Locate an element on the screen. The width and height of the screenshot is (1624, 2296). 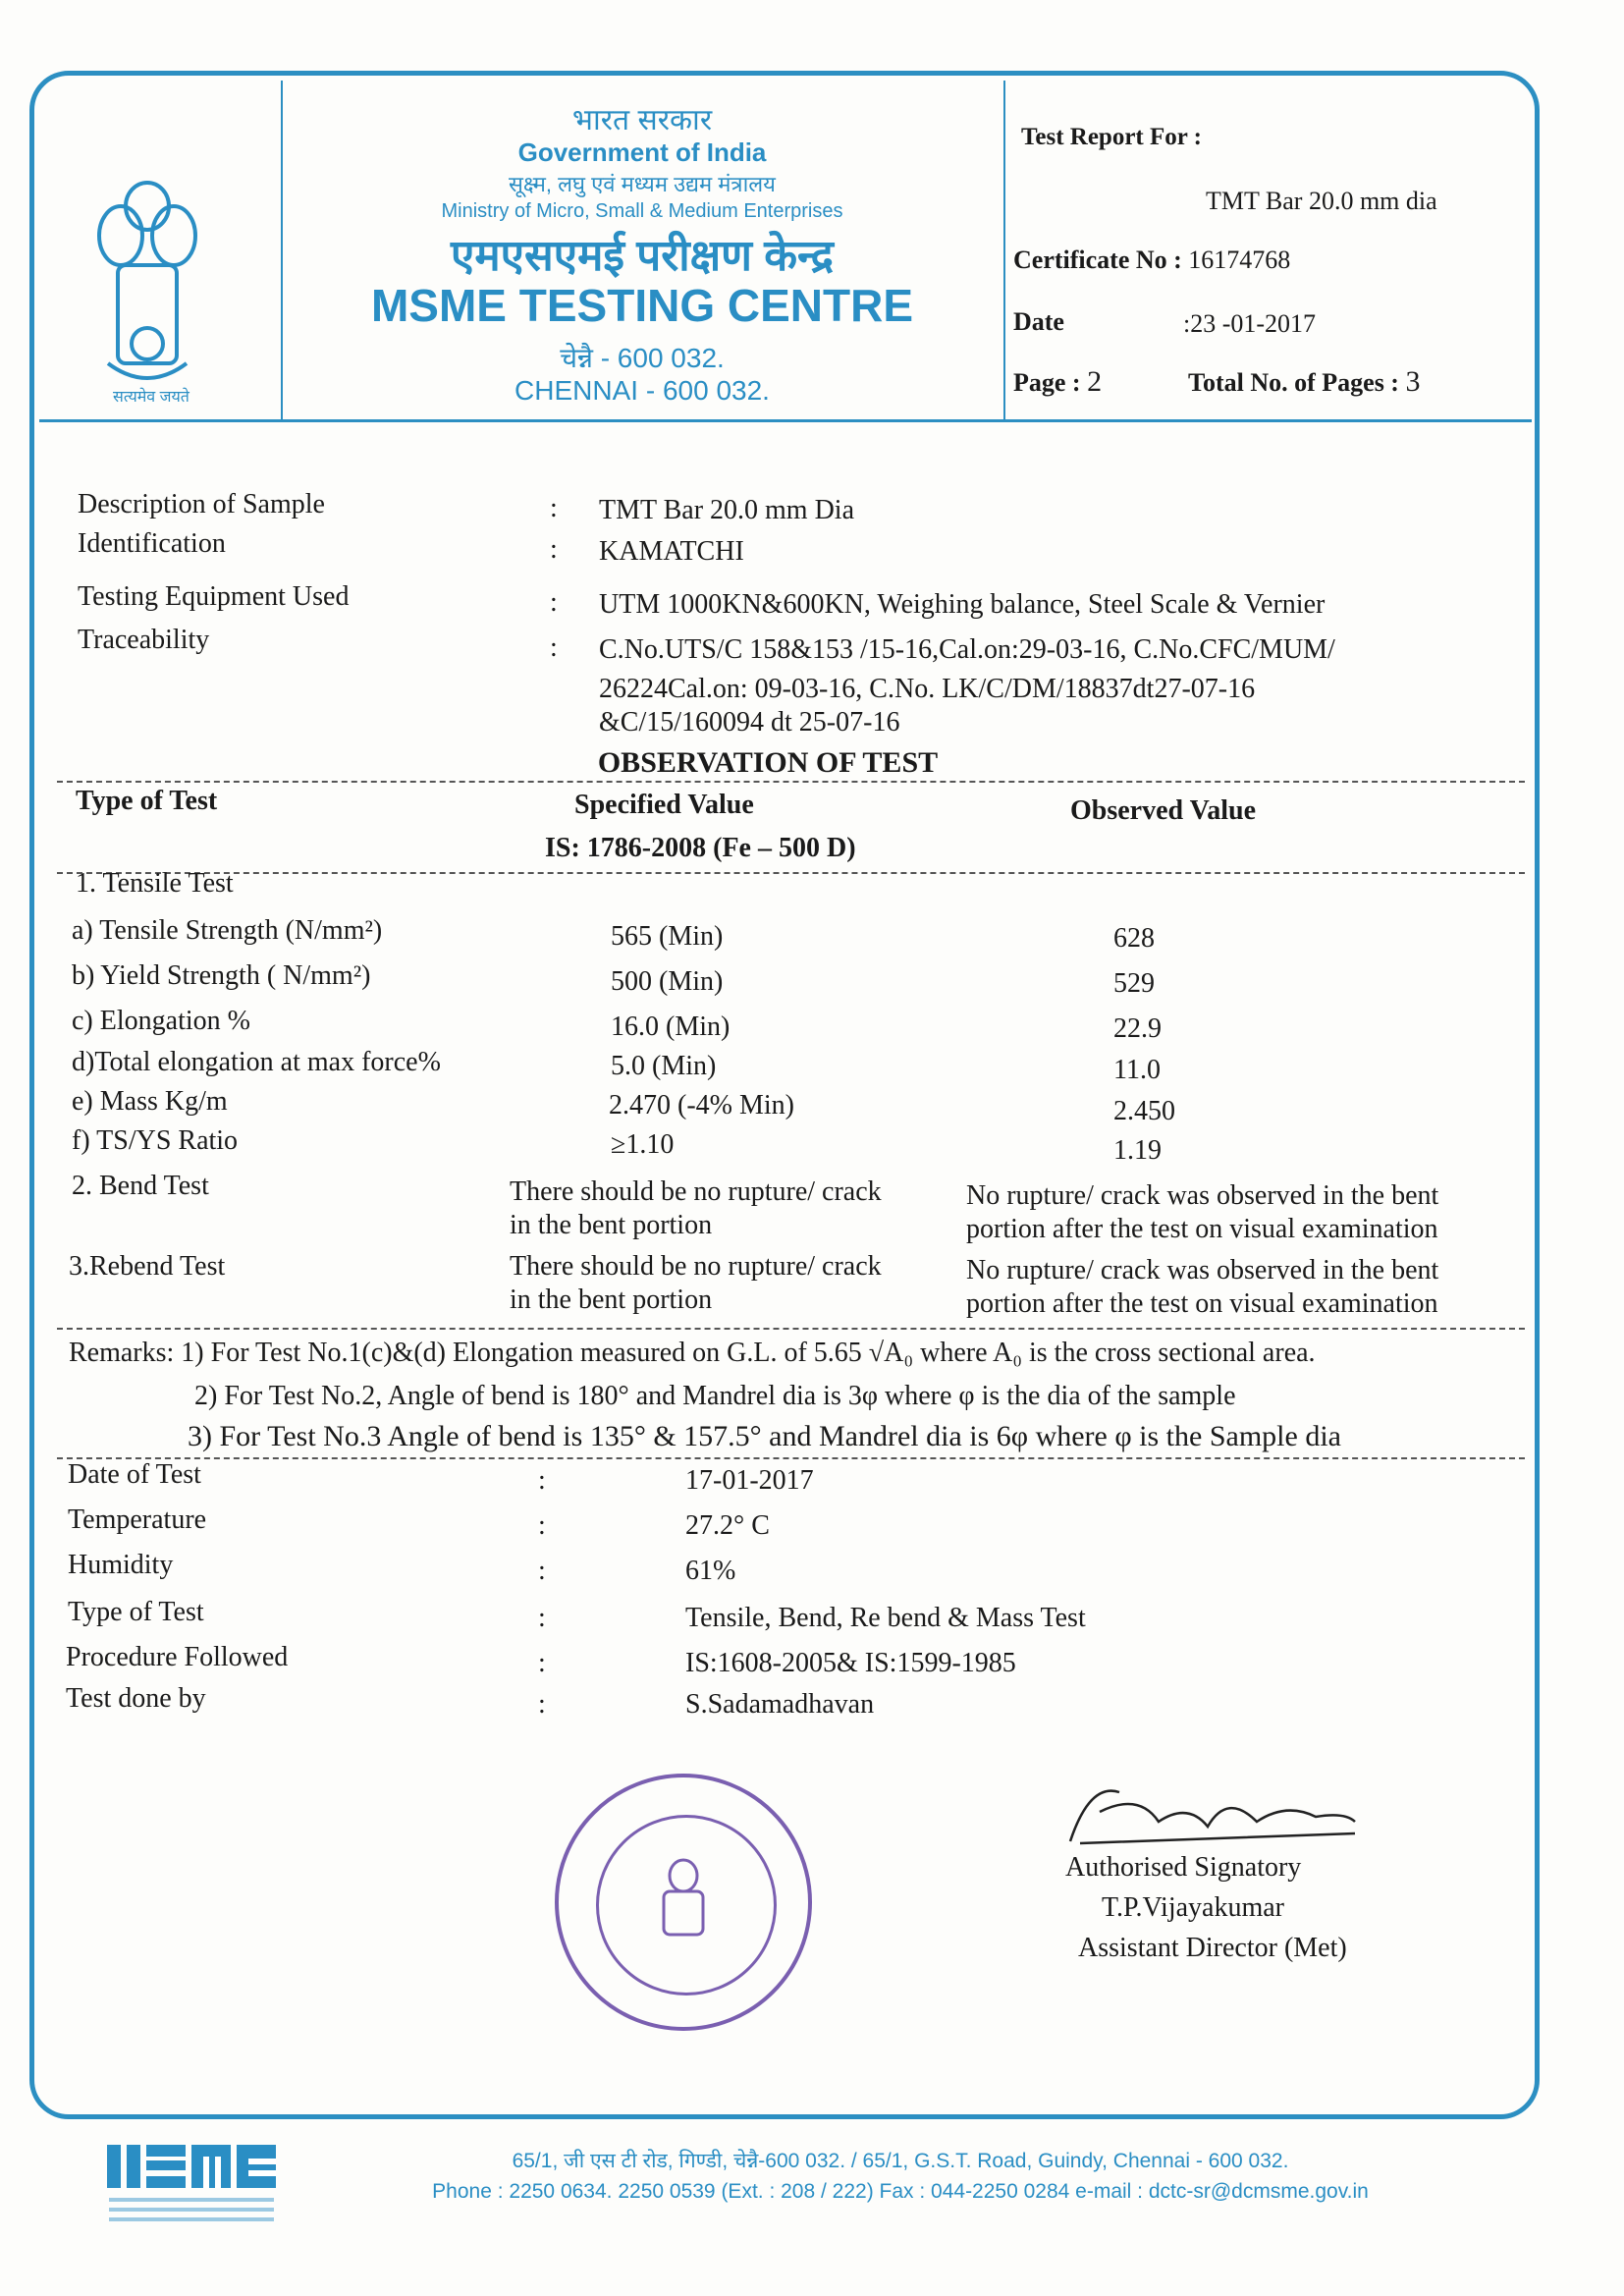
page-label: Page : is located at coordinates (1047, 382).